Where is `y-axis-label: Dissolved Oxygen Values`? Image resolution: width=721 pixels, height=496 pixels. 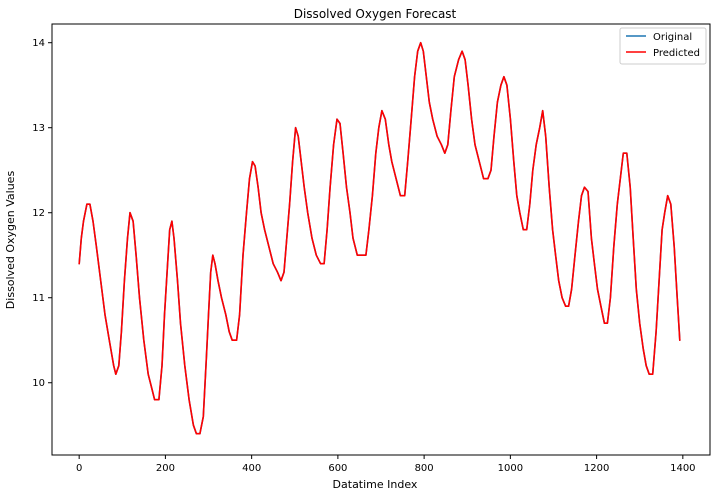 y-axis-label: Dissolved Oxygen Values is located at coordinates (10, 240).